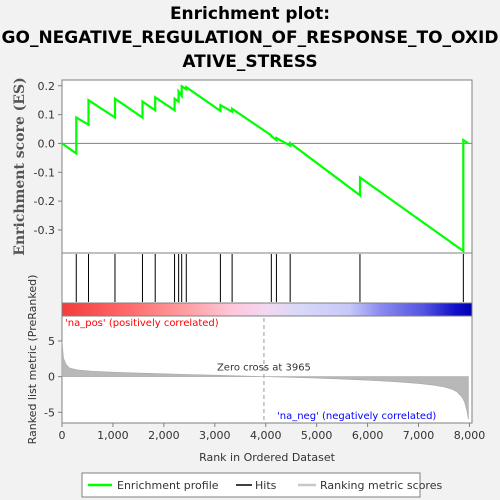  What do you see at coordinates (215, 435) in the screenshot?
I see `rank-xtick-label: 3,000` at bounding box center [215, 435].